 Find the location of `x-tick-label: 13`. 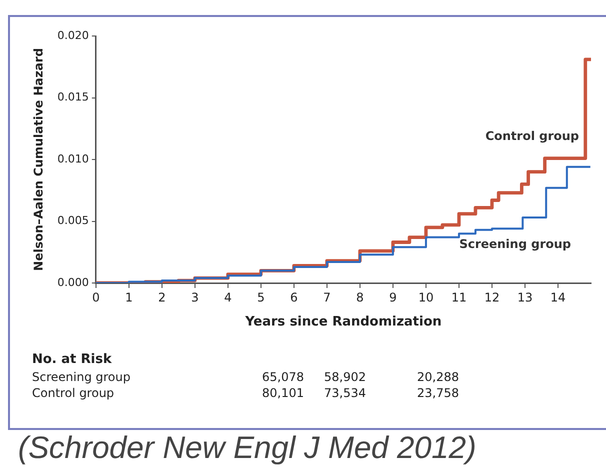

x-tick-label: 13 is located at coordinates (525, 297).